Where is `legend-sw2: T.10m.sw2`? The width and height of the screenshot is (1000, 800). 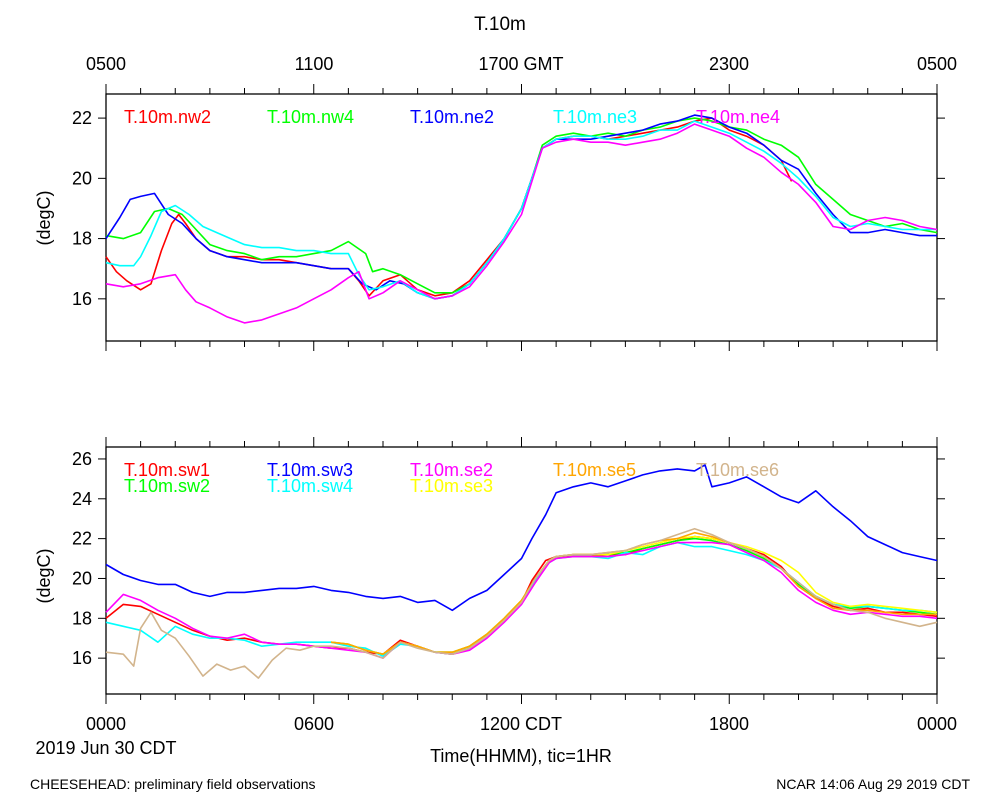
legend-sw2: T.10m.sw2 is located at coordinates (167, 486).